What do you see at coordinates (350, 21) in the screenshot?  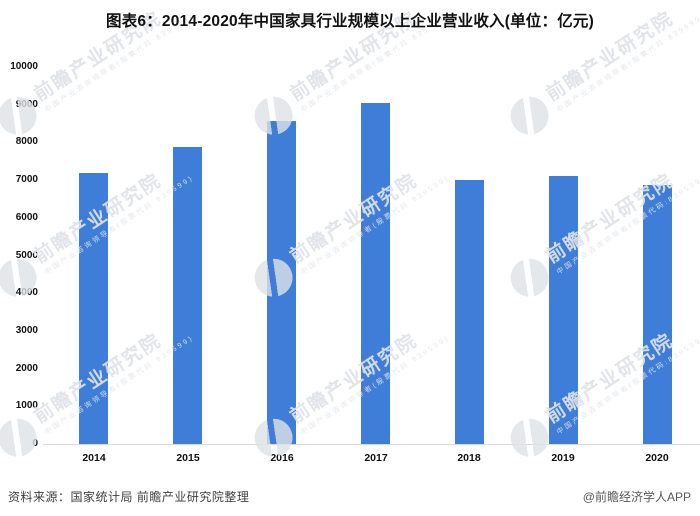 I see `chart-title: 图表6：2014-2020年中国家具行业规模以上企业营业收入(单位：亿元)` at bounding box center [350, 21].